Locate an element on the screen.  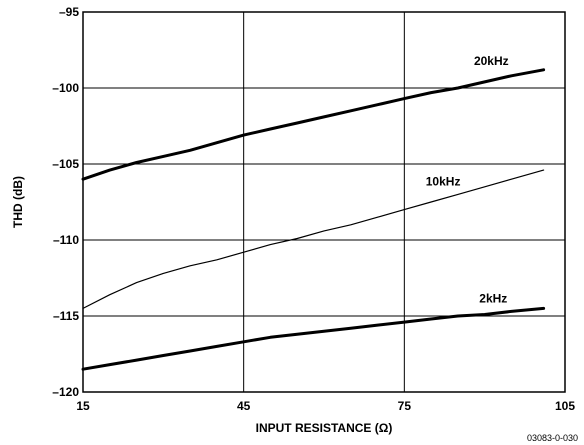
y-tick-label: –110 is located at coordinates (66, 240).